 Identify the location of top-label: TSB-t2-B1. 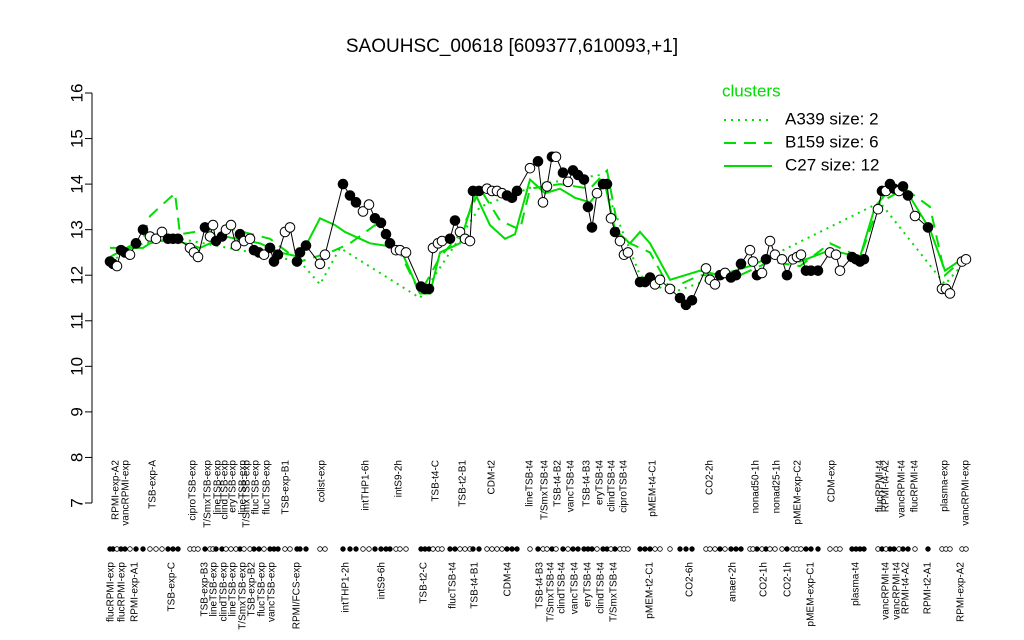
(463, 483).